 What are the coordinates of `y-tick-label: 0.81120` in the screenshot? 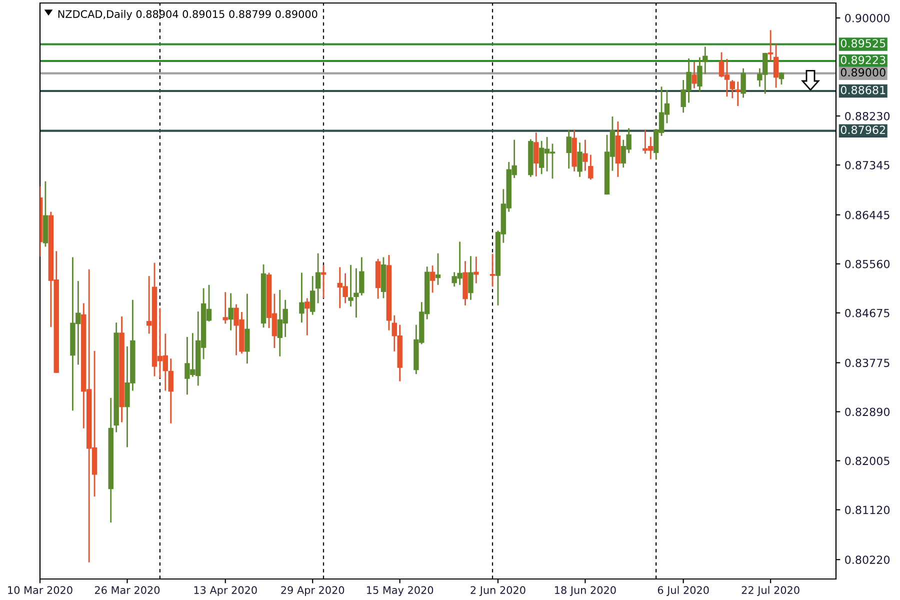 It's located at (867, 510).